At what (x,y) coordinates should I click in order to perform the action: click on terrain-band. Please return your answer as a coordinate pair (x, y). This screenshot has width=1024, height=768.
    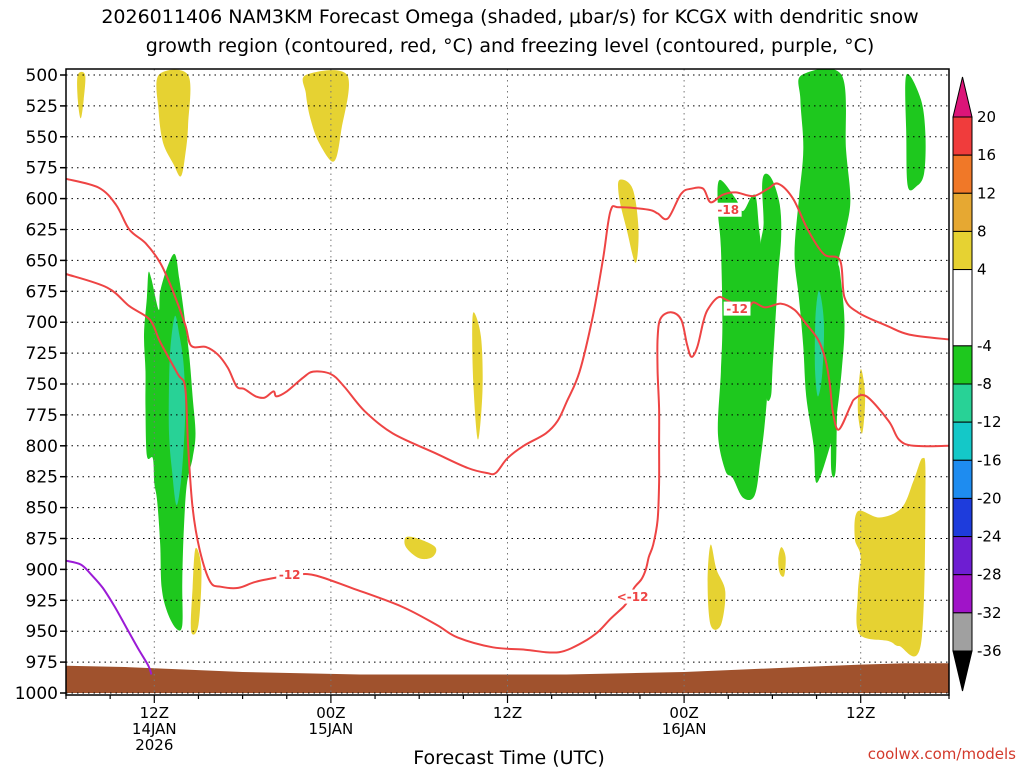
    Looking at the image, I should click on (507, 678).